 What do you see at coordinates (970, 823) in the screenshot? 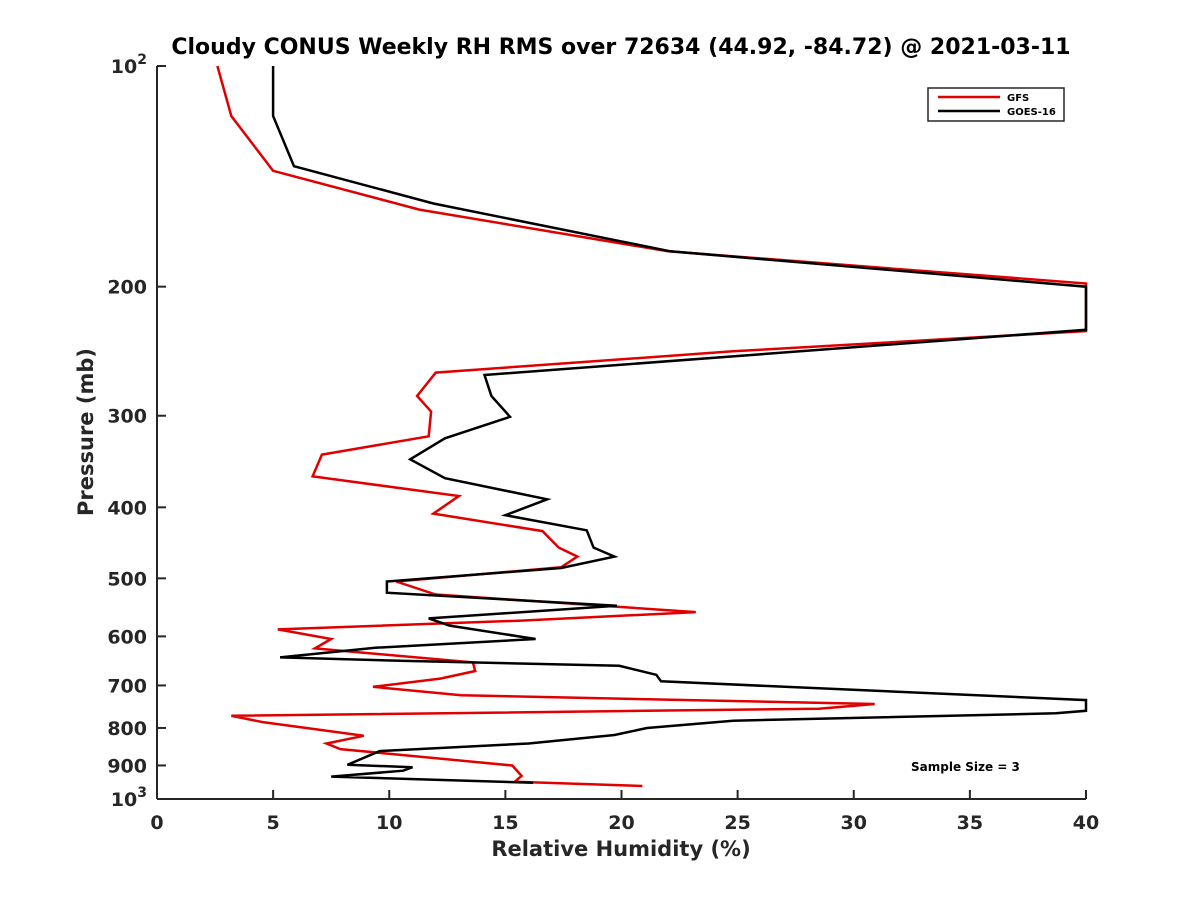
I see `x-tick-label-35: 35` at bounding box center [970, 823].